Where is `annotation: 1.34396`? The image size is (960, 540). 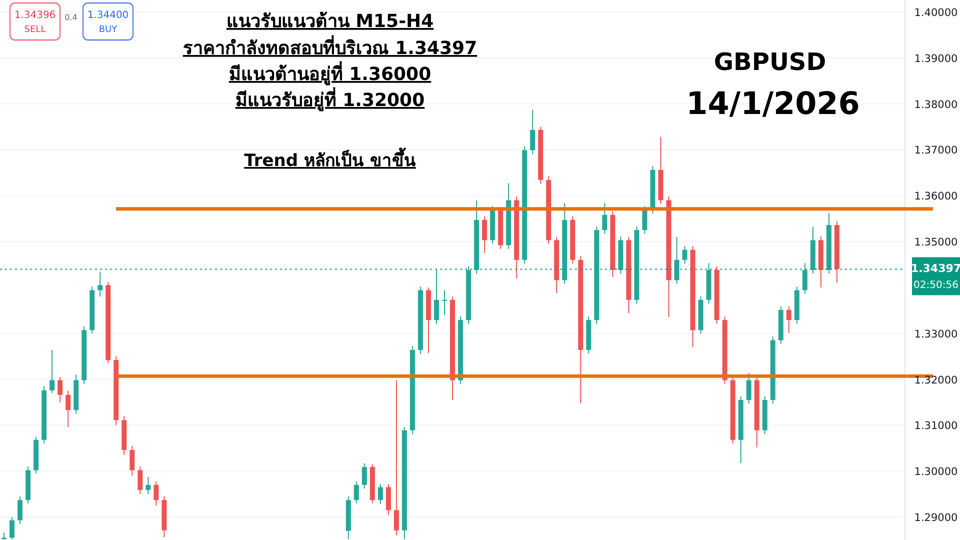
annotation: 1.34396 is located at coordinates (35, 15).